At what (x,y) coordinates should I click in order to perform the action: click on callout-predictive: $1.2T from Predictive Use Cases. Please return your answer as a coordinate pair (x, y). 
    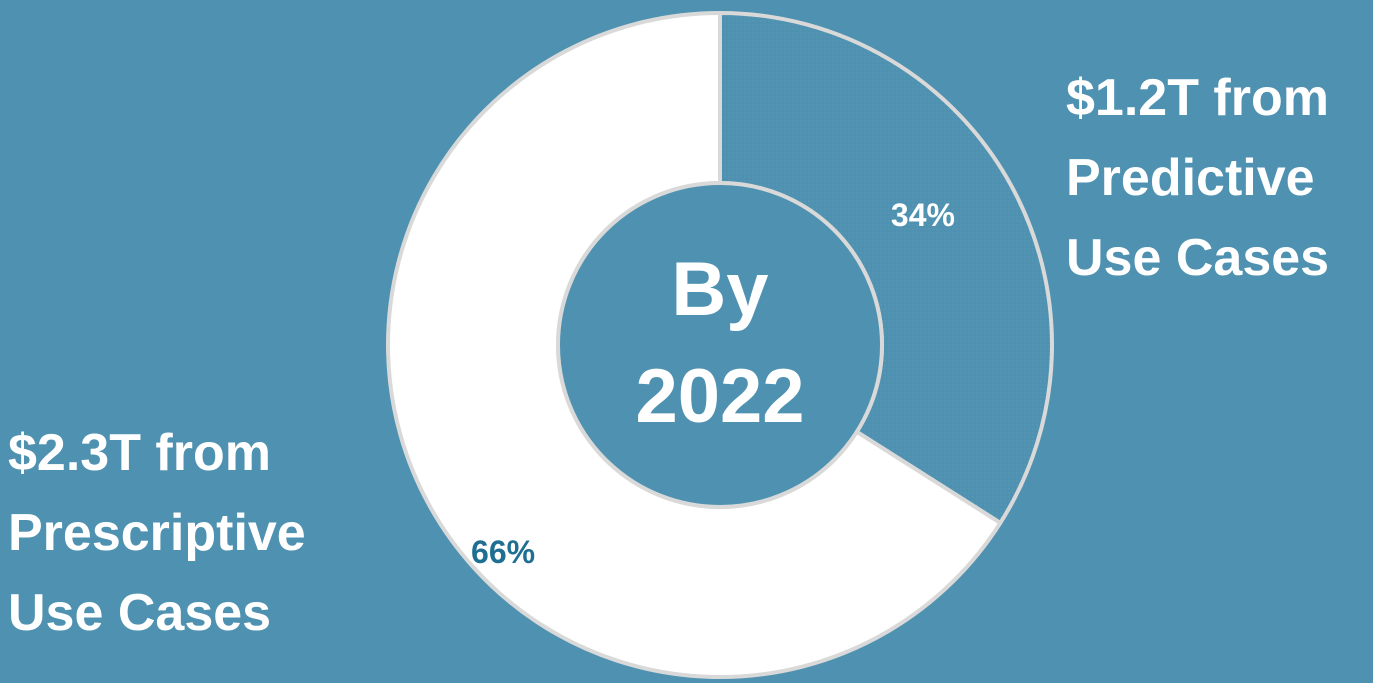
    Looking at the image, I should click on (1197, 178).